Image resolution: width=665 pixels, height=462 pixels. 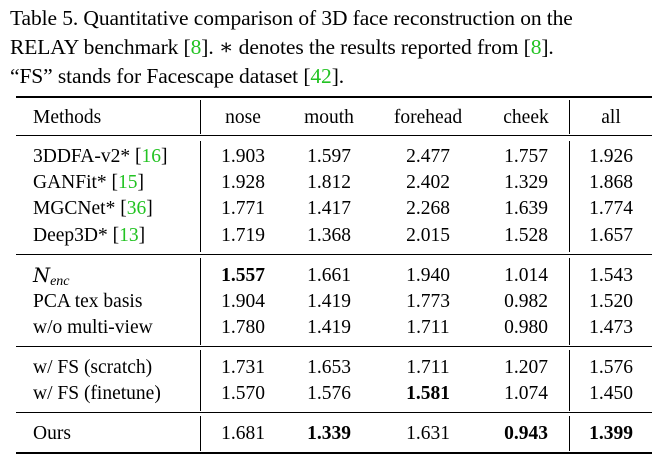 I want to click on column-header-forehead: forehead, so click(x=428, y=117).